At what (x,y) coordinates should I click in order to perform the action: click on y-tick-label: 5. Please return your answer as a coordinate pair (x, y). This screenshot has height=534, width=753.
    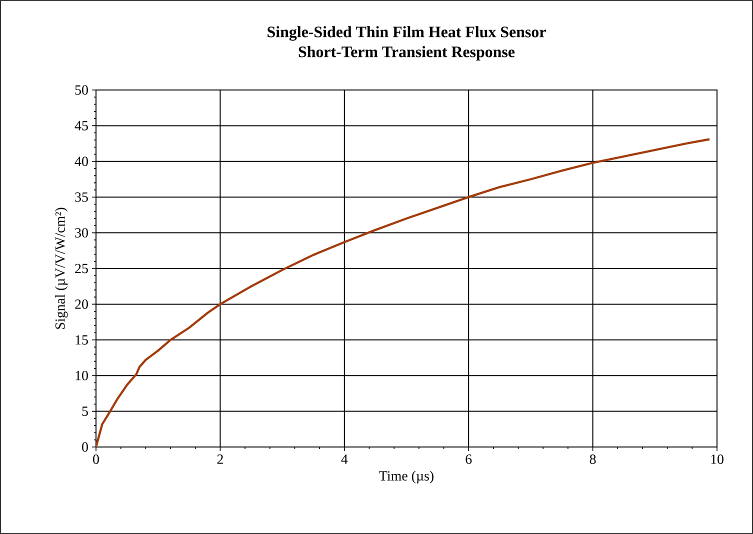
    Looking at the image, I should click on (85, 411).